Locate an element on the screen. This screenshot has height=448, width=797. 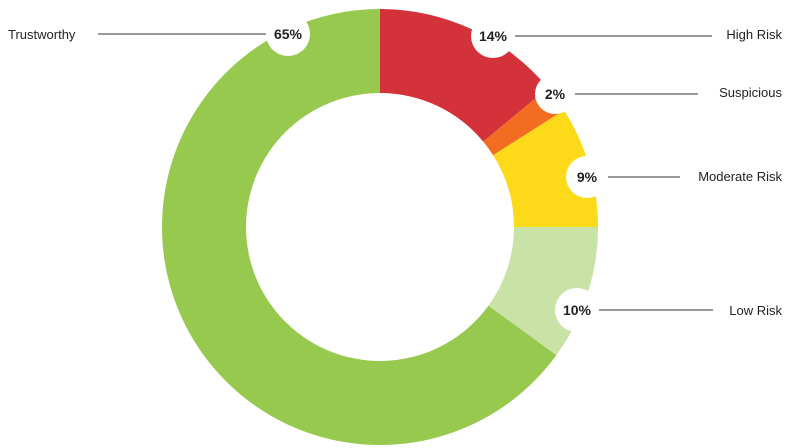
value-badge-high-risk is located at coordinates (493, 36).